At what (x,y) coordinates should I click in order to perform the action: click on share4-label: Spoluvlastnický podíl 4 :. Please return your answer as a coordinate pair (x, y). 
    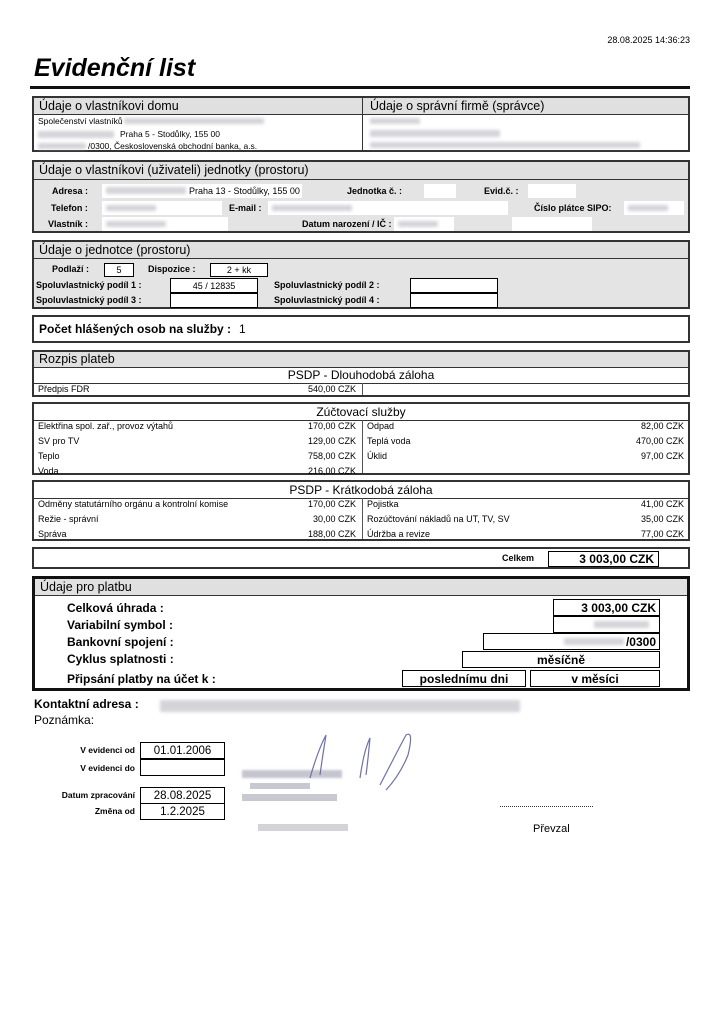
    Looking at the image, I should click on (327, 300).